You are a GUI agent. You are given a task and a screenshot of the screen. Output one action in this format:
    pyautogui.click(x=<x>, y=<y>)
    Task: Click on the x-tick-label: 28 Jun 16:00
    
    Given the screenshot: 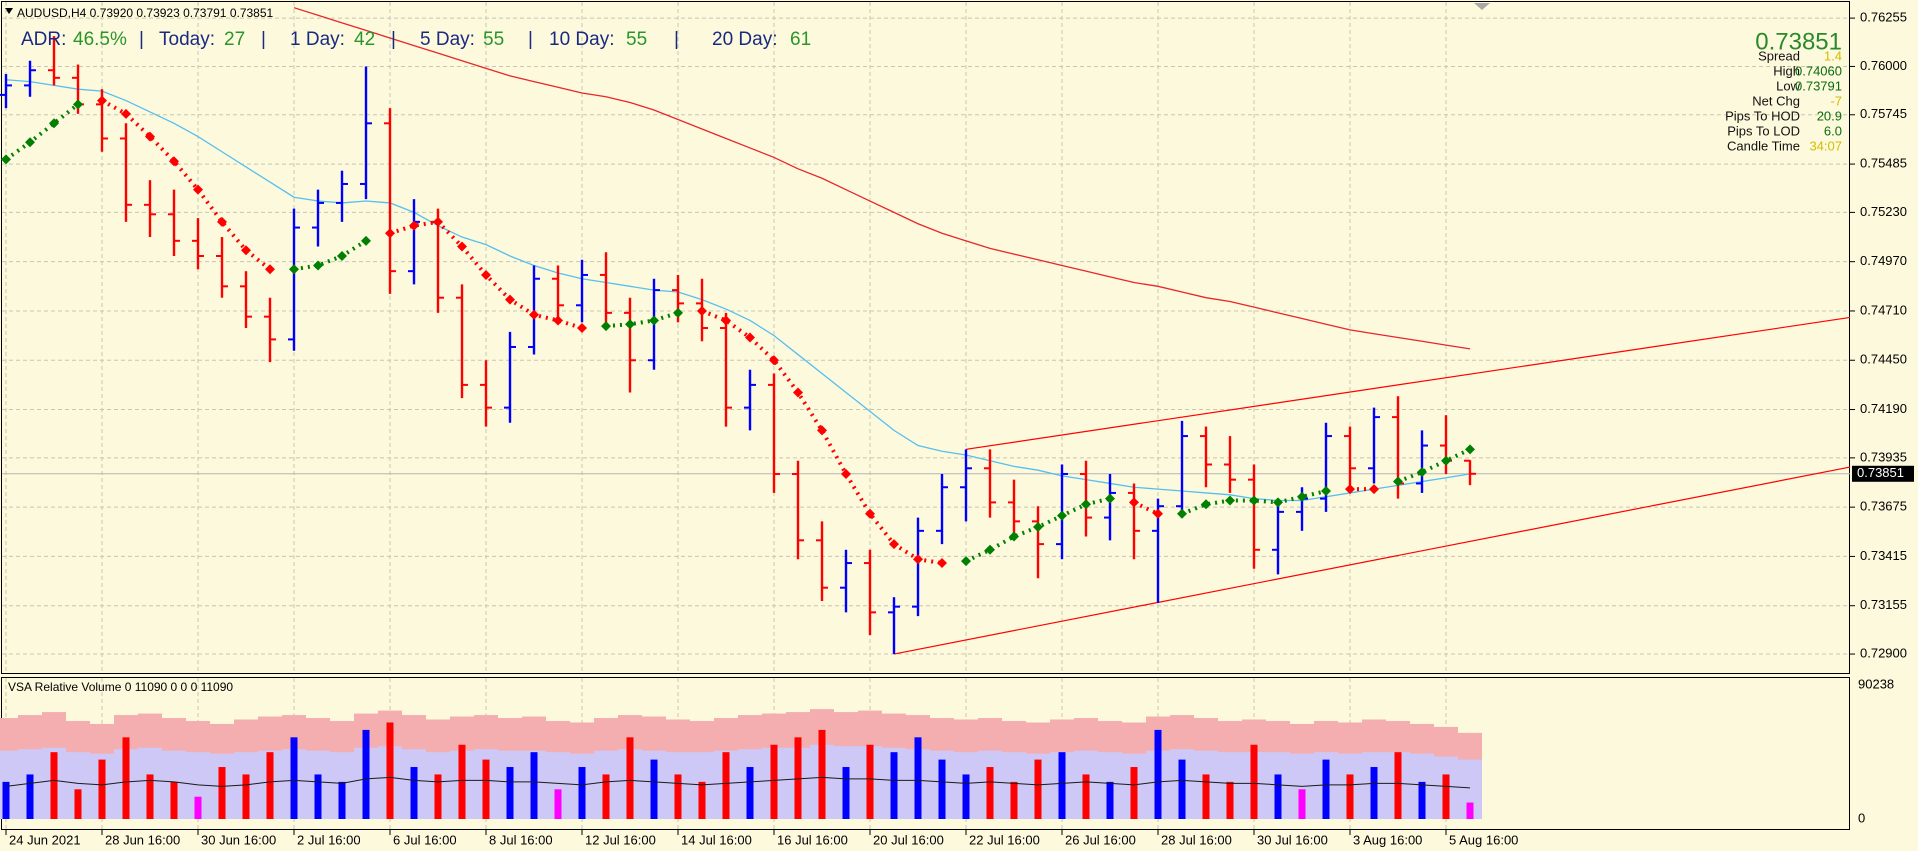 What is the action you would take?
    pyautogui.click(x=142, y=839)
    